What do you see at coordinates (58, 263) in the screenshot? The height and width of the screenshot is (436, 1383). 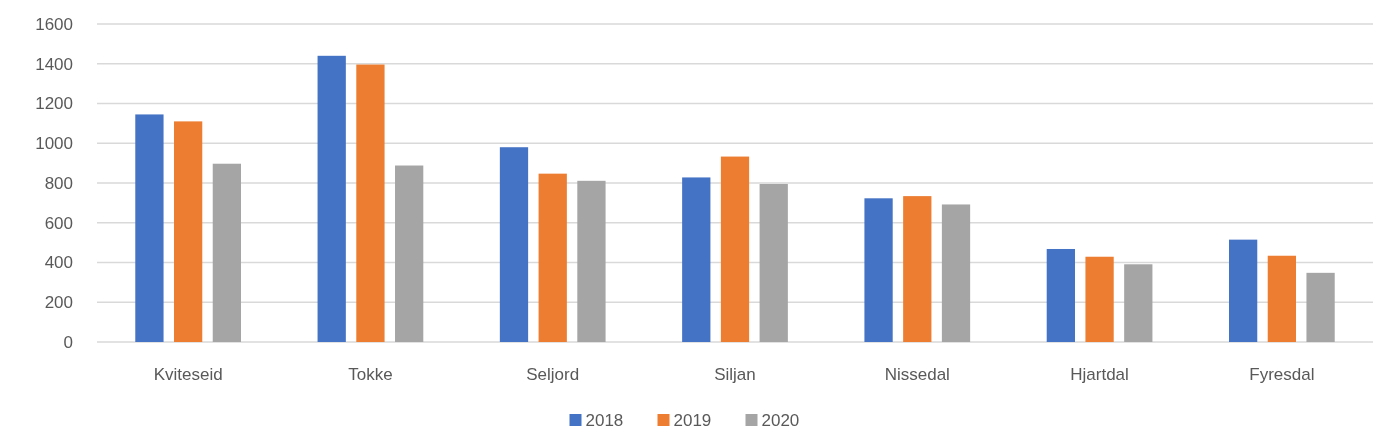 I see `y-tick-label: 400` at bounding box center [58, 263].